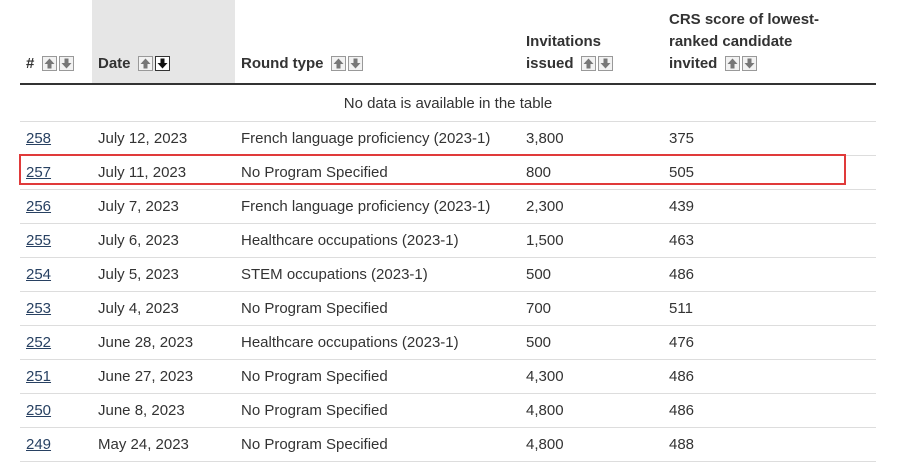  I want to click on row-crs-score: 439, so click(769, 206).